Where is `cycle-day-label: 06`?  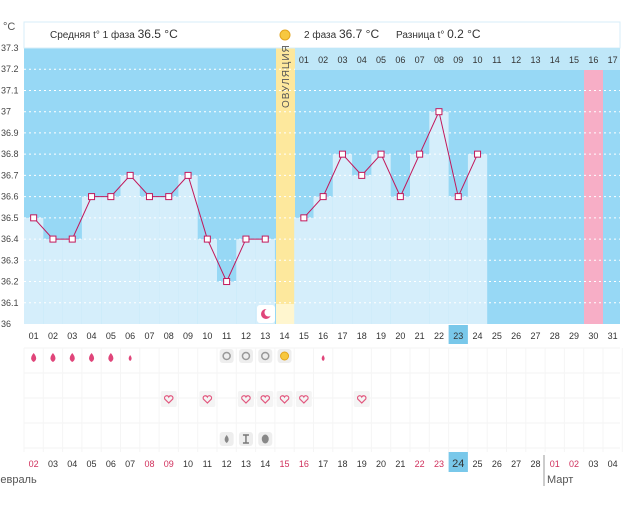 cycle-day-label: 06 is located at coordinates (130, 336).